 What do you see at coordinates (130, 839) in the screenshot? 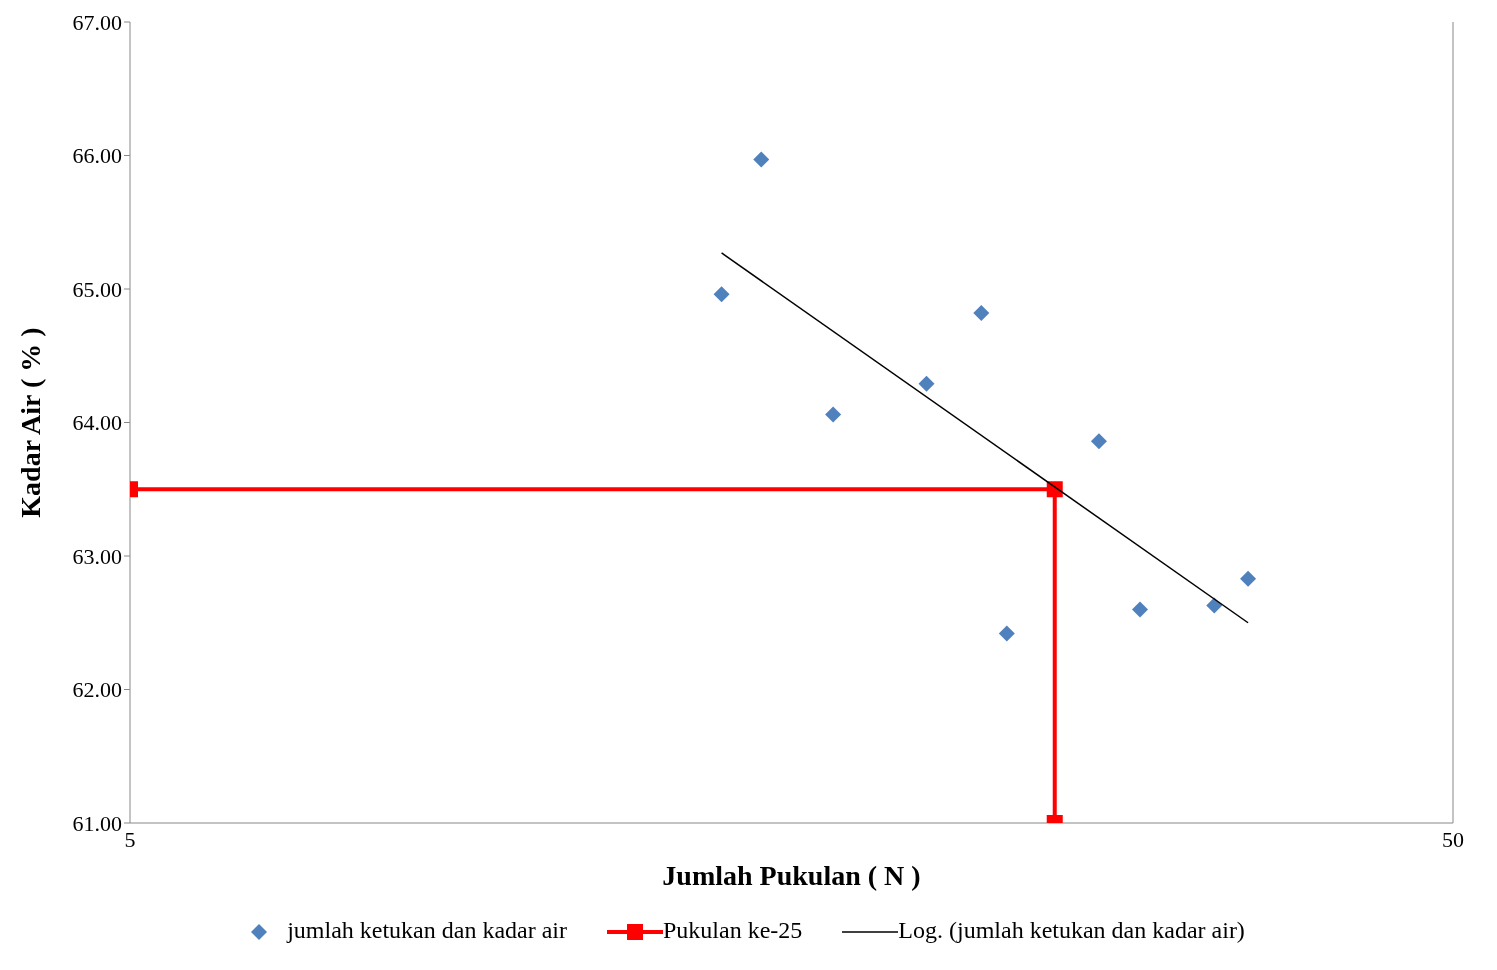
I see `x-tick-label: 5` at bounding box center [130, 839].